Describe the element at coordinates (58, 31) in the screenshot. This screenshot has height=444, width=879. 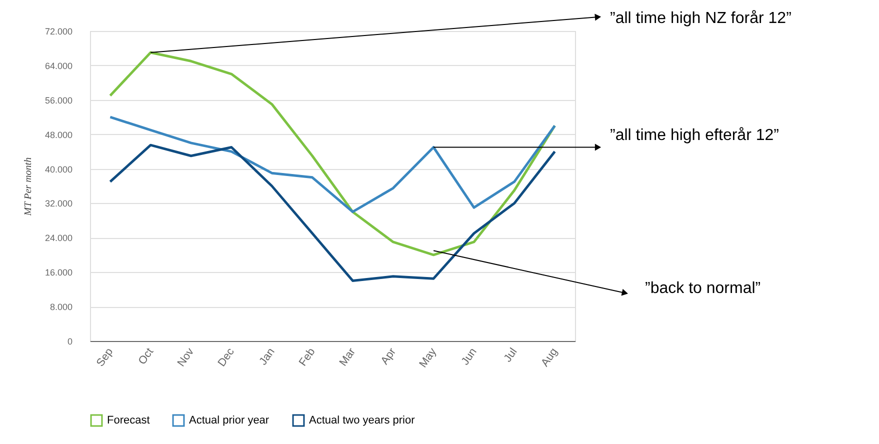
I see `y-tick-label: 72.000` at that location.